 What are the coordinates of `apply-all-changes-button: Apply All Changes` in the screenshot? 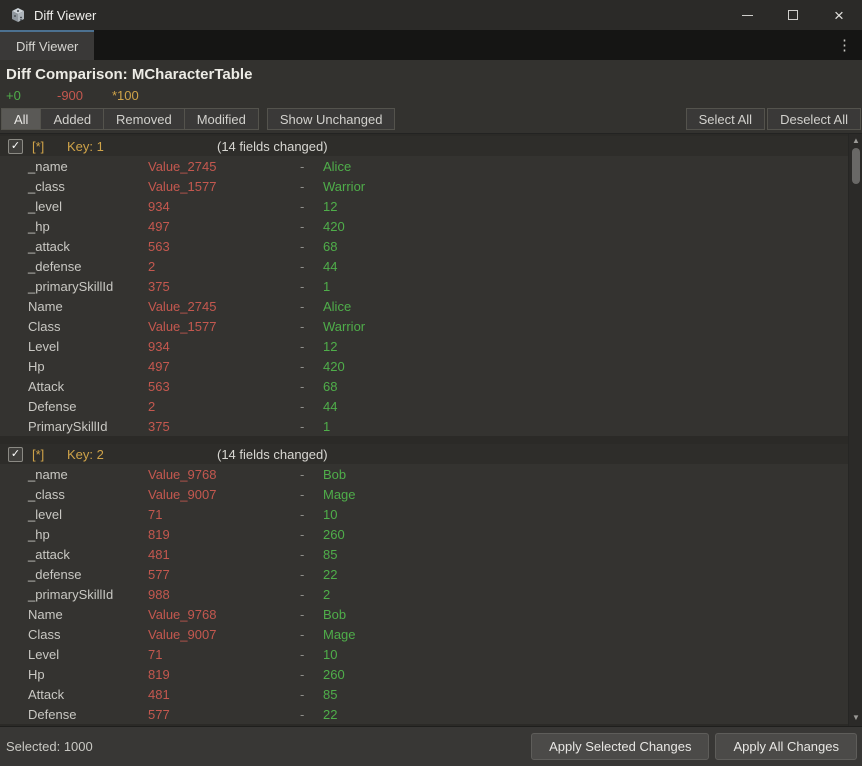 It's located at (786, 746).